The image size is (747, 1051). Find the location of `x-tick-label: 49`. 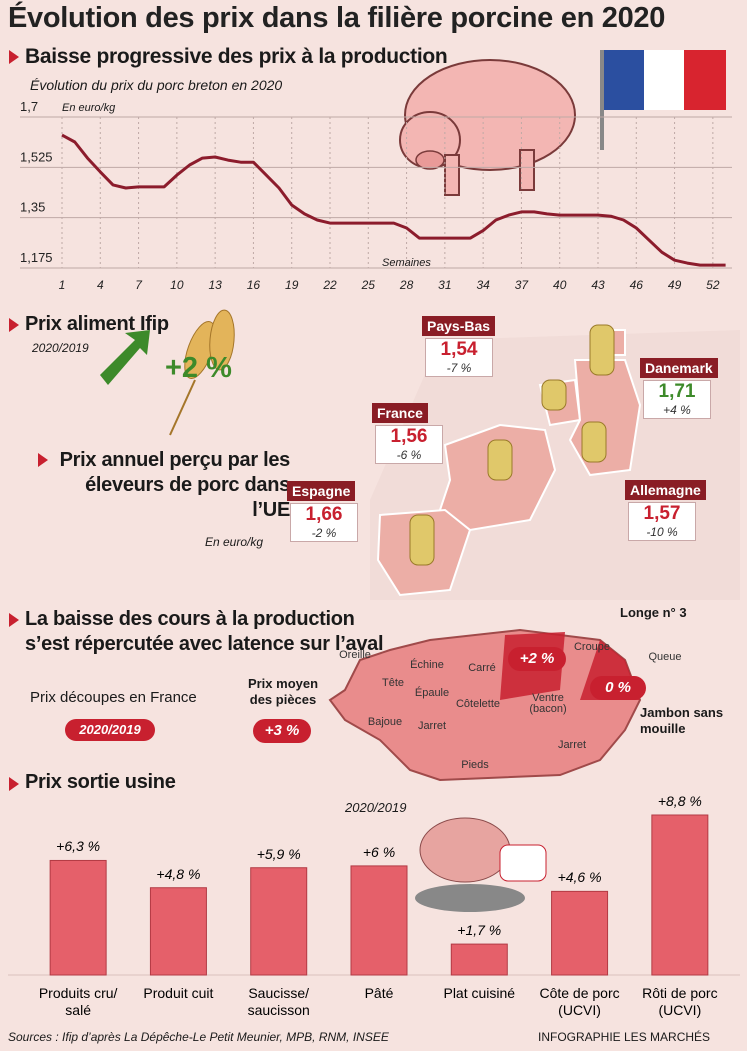

x-tick-label: 49 is located at coordinates (675, 285).